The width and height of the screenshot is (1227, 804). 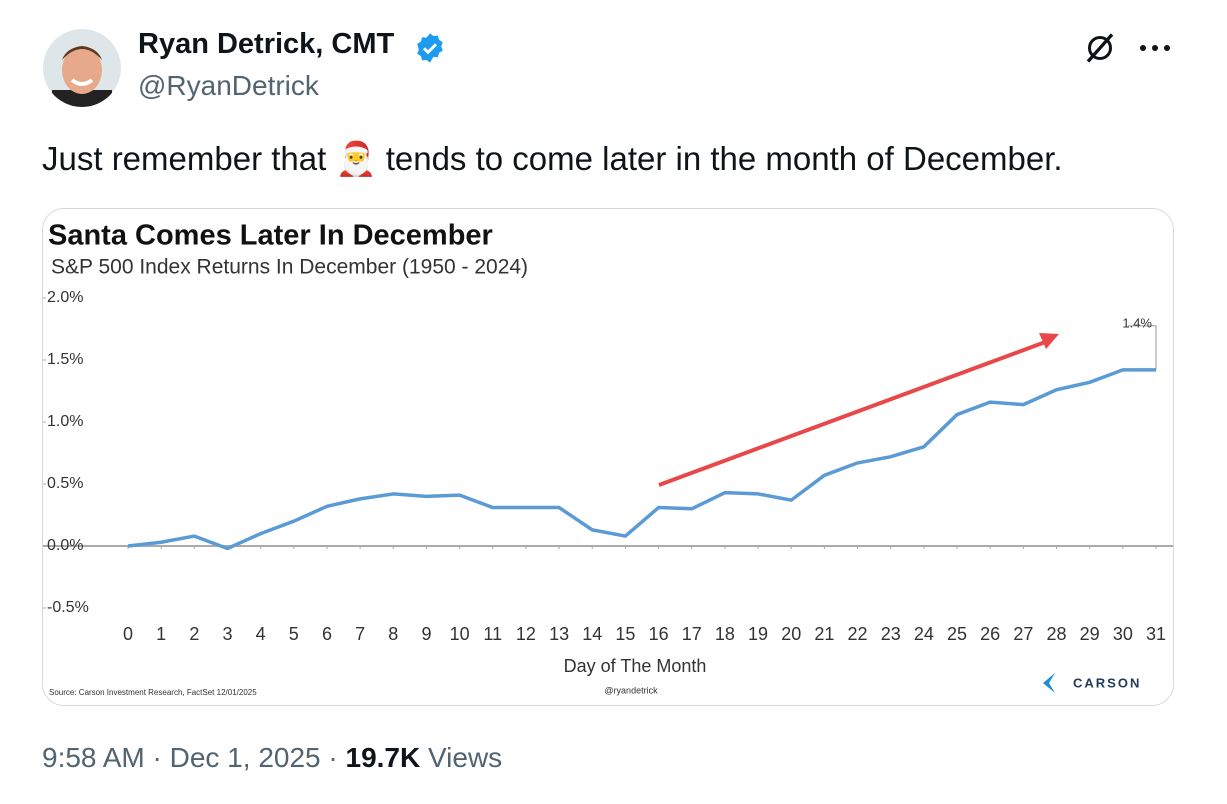 I want to click on timestamp: 9:58 AM · Dec 1, 2025 ·, so click(x=190, y=757).